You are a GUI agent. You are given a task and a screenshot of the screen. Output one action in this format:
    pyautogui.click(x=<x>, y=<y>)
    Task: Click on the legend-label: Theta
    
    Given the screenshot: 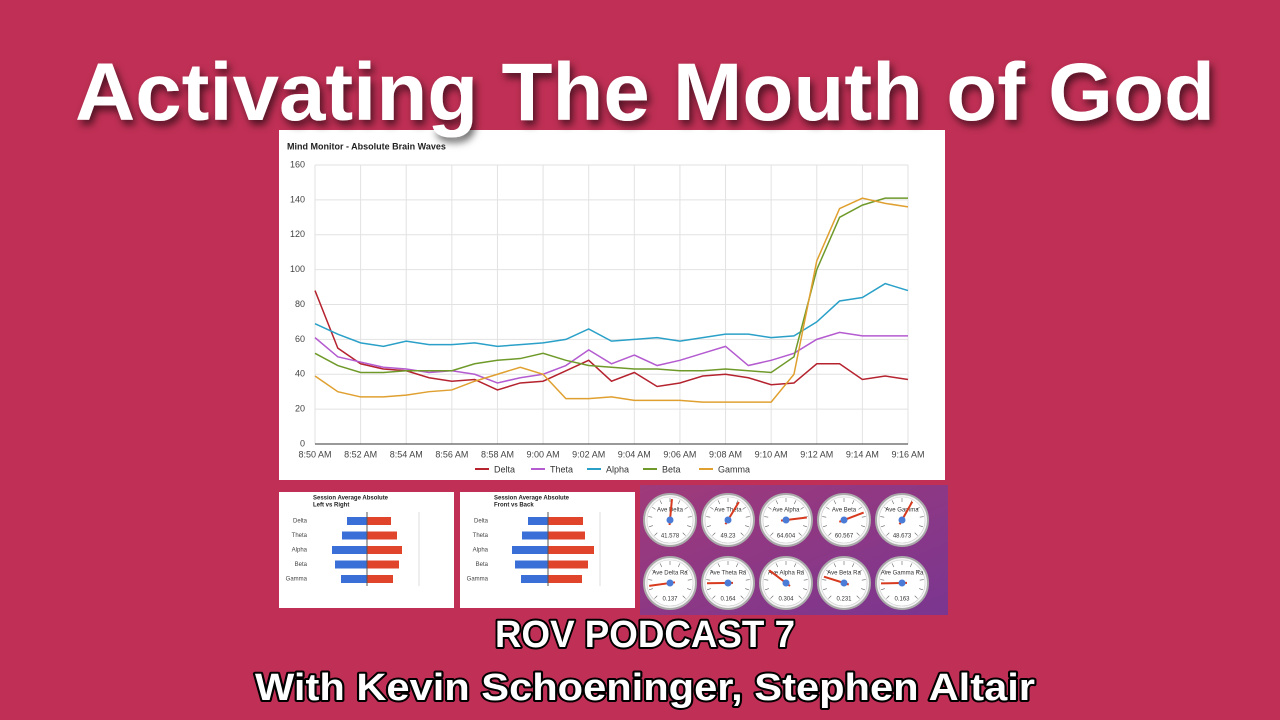 What is the action you would take?
    pyautogui.click(x=561, y=469)
    